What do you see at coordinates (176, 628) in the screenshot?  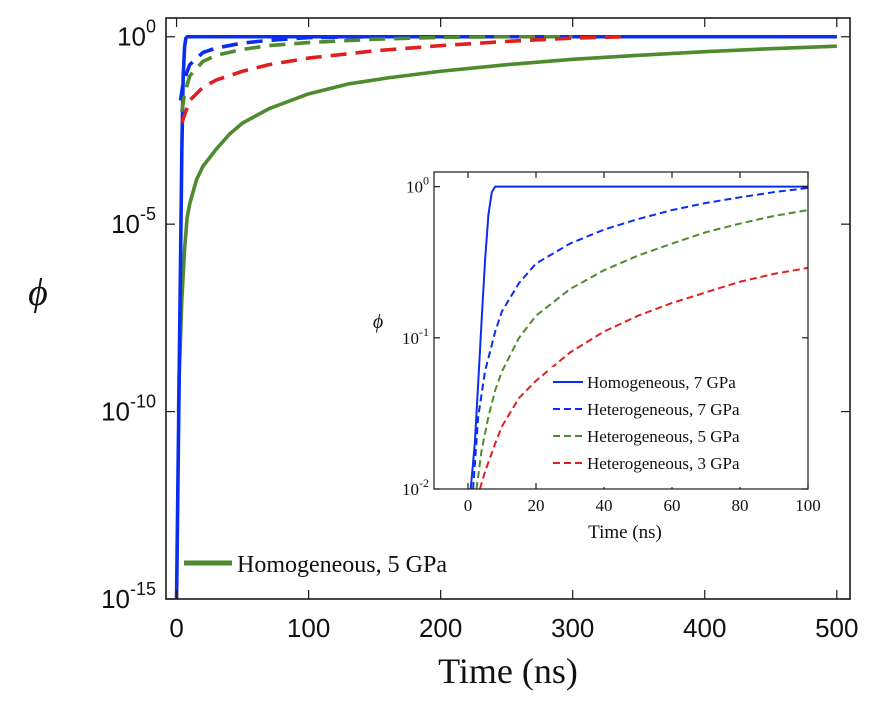 I see `main-xtick-label: 0` at bounding box center [176, 628].